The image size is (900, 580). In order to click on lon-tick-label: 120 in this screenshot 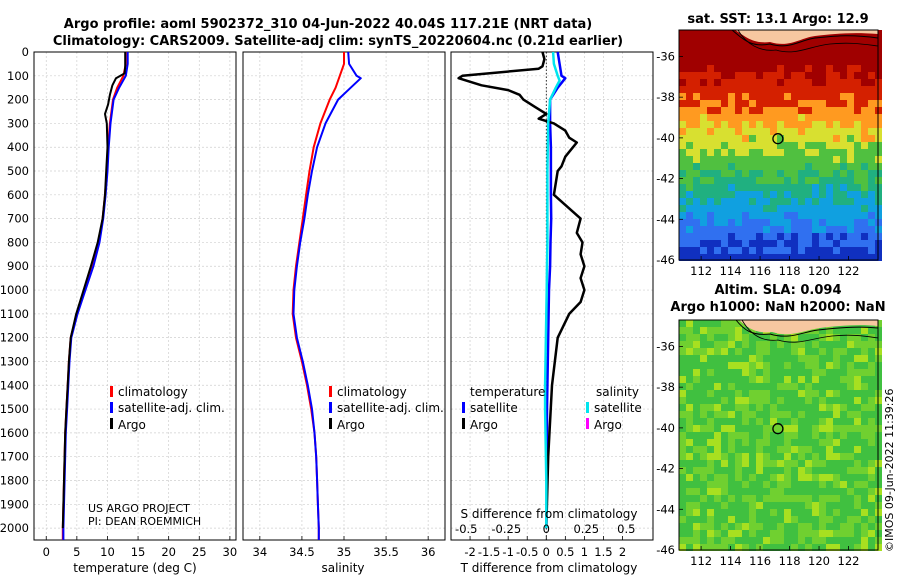, I will do `click(819, 271)`.